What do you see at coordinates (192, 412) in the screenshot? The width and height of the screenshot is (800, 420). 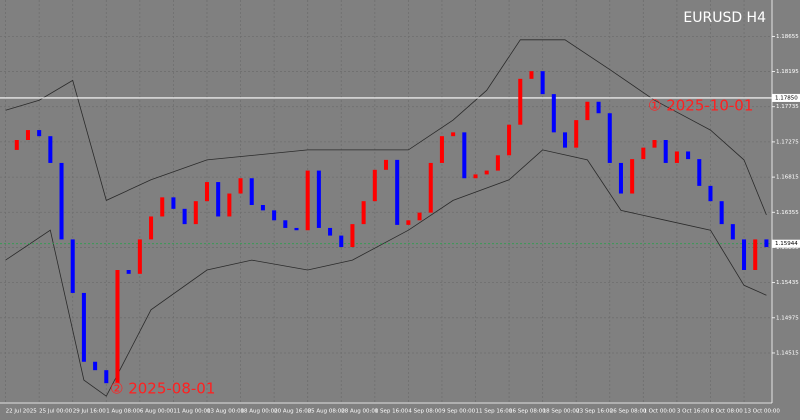 I see `x-tick-label: 11 Aug 00:00` at bounding box center [192, 412].